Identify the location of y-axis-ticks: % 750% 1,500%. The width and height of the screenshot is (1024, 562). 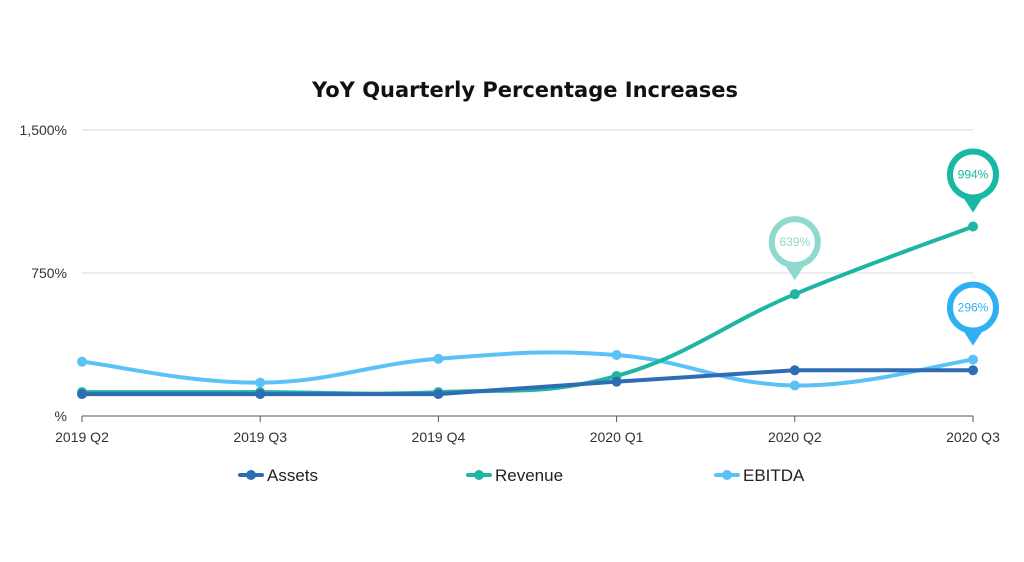
(43, 273).